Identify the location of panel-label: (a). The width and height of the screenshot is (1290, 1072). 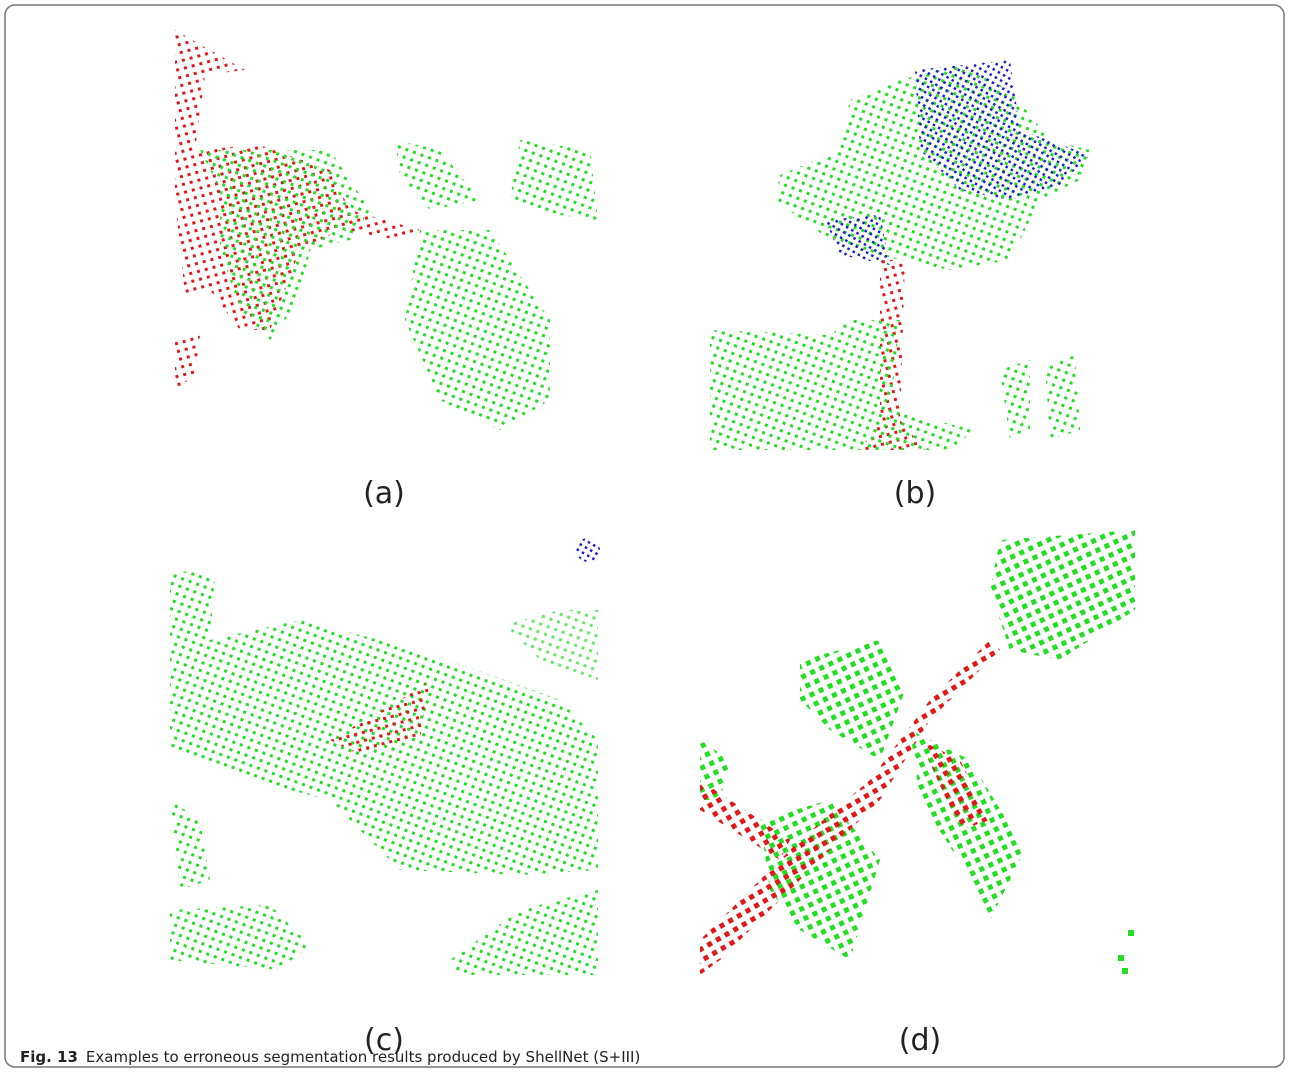
(384, 493).